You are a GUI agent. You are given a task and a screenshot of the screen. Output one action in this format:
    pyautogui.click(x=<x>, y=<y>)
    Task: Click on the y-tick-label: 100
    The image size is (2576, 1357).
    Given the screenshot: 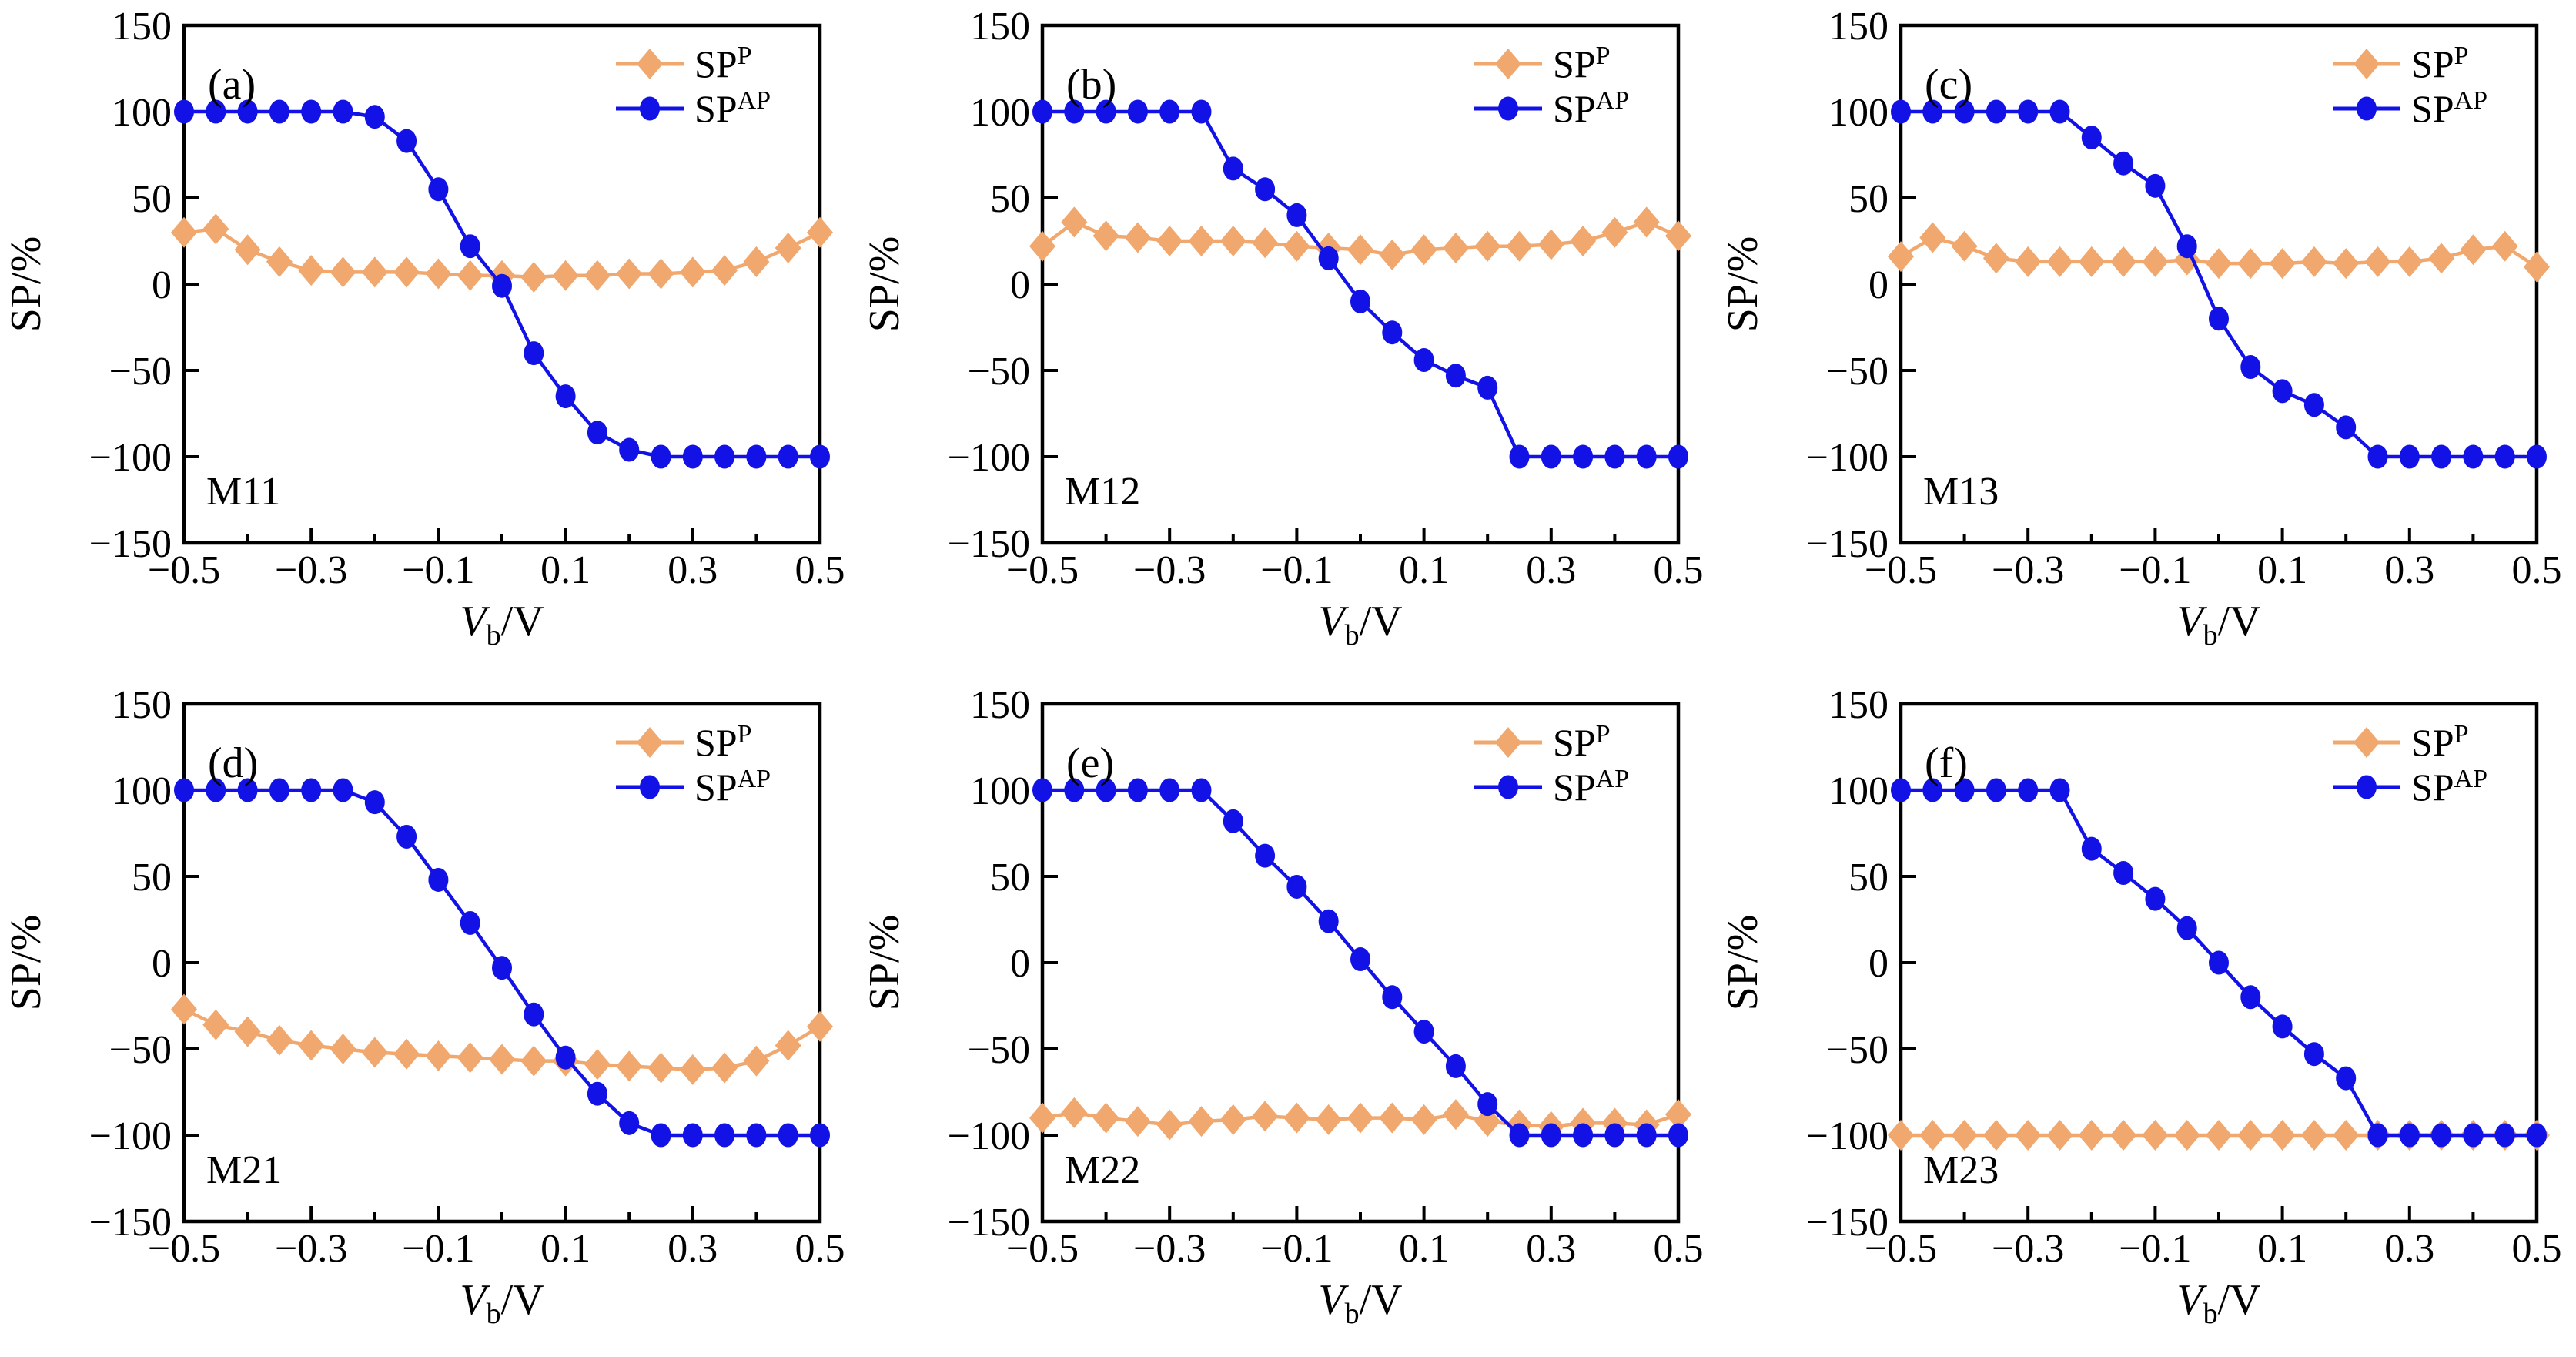 What is the action you would take?
    pyautogui.click(x=1000, y=113)
    